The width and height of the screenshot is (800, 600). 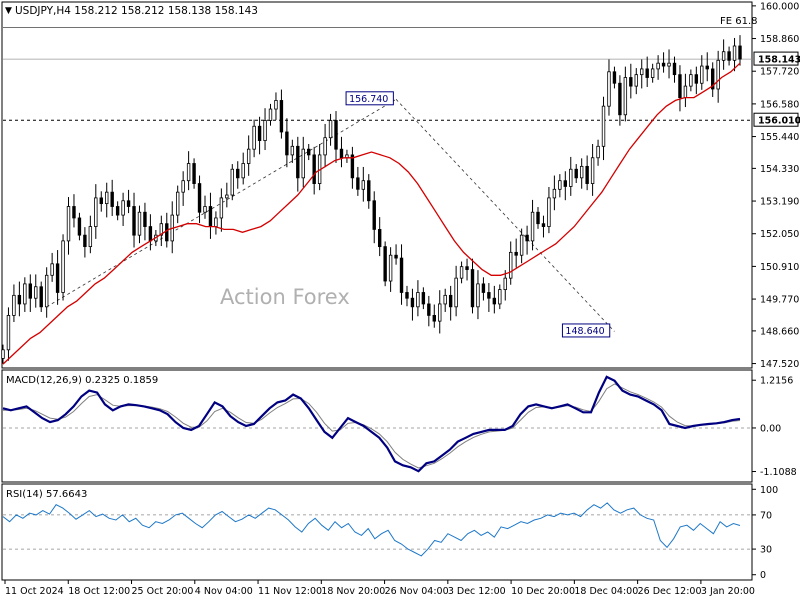 What do you see at coordinates (353, 591) in the screenshot?
I see `x-tick-label: 18 Nov 20:00` at bounding box center [353, 591].